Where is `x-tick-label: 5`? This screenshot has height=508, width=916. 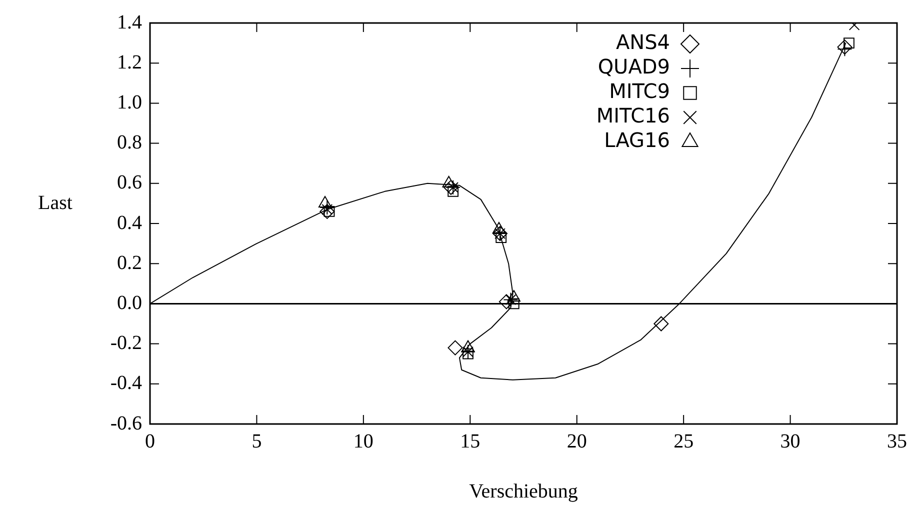
x-tick-label: 5 is located at coordinates (257, 441).